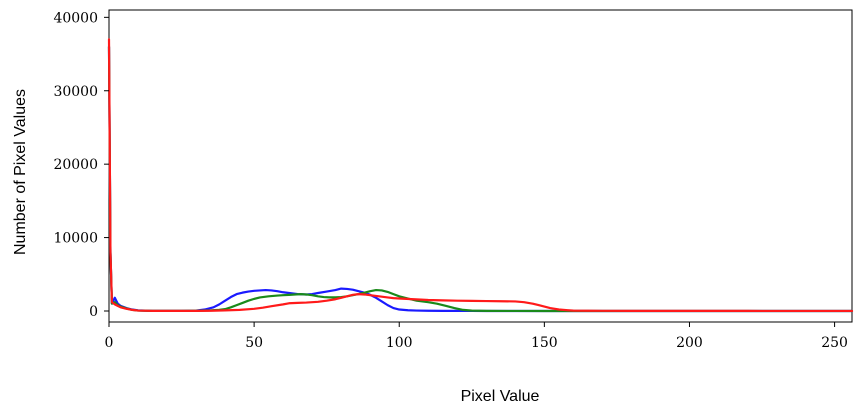 Image resolution: width=854 pixels, height=412 pixels. What do you see at coordinates (109, 343) in the screenshot?
I see `x-tick-label: 0` at bounding box center [109, 343].